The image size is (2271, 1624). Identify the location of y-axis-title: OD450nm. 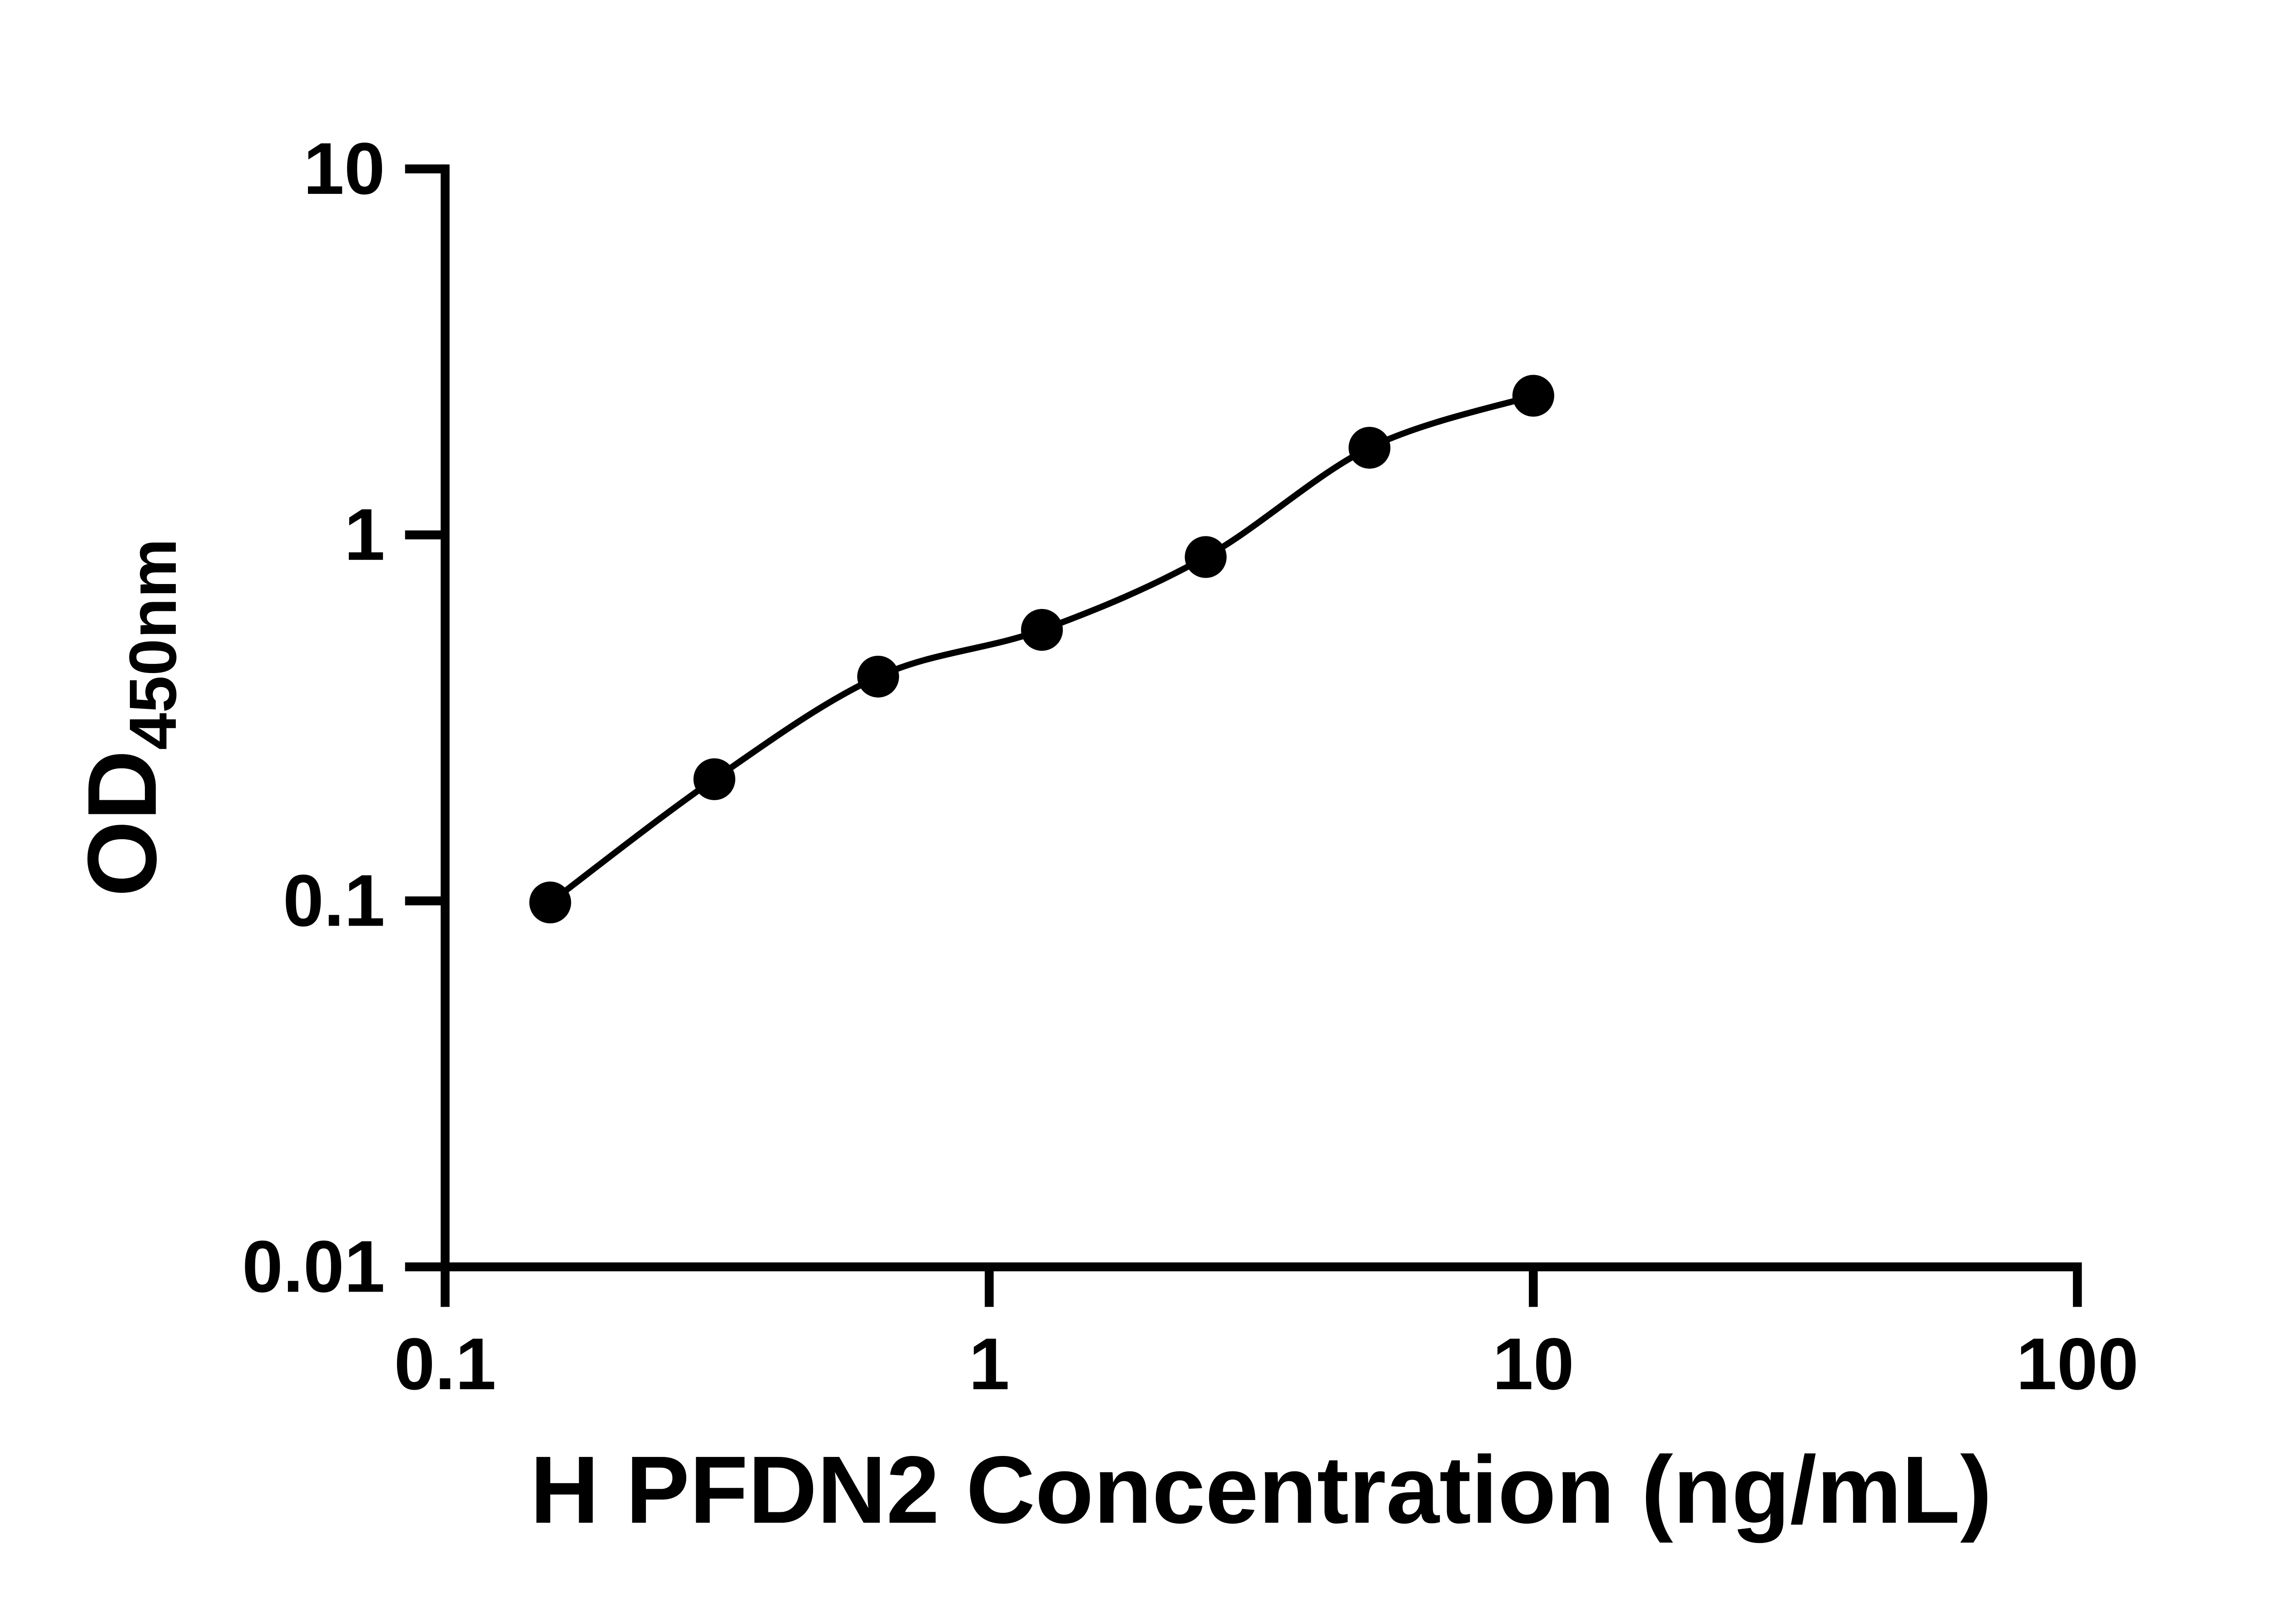
(128, 718).